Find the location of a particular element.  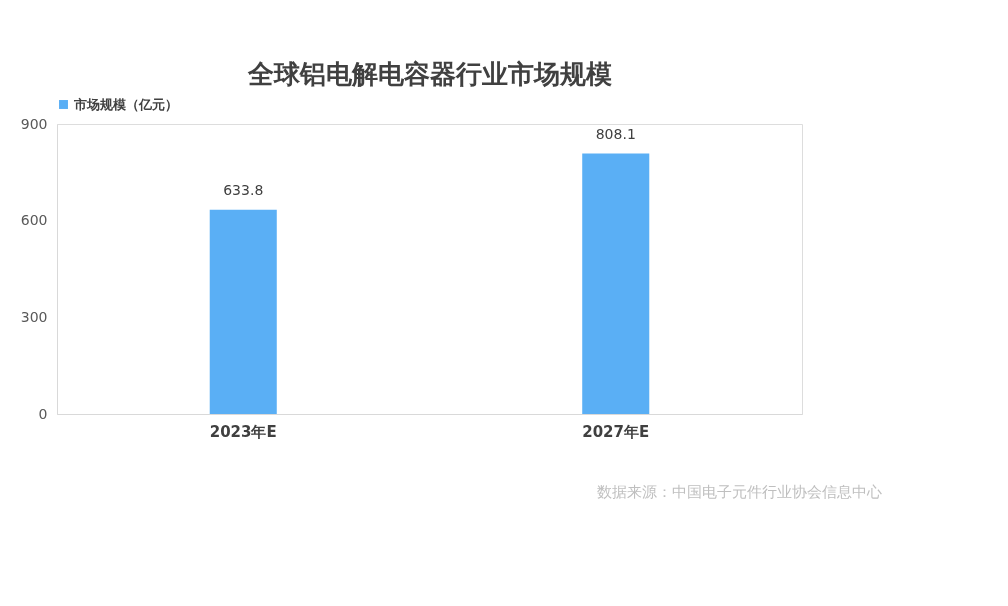

x-tick-label: 2023年E is located at coordinates (243, 431).